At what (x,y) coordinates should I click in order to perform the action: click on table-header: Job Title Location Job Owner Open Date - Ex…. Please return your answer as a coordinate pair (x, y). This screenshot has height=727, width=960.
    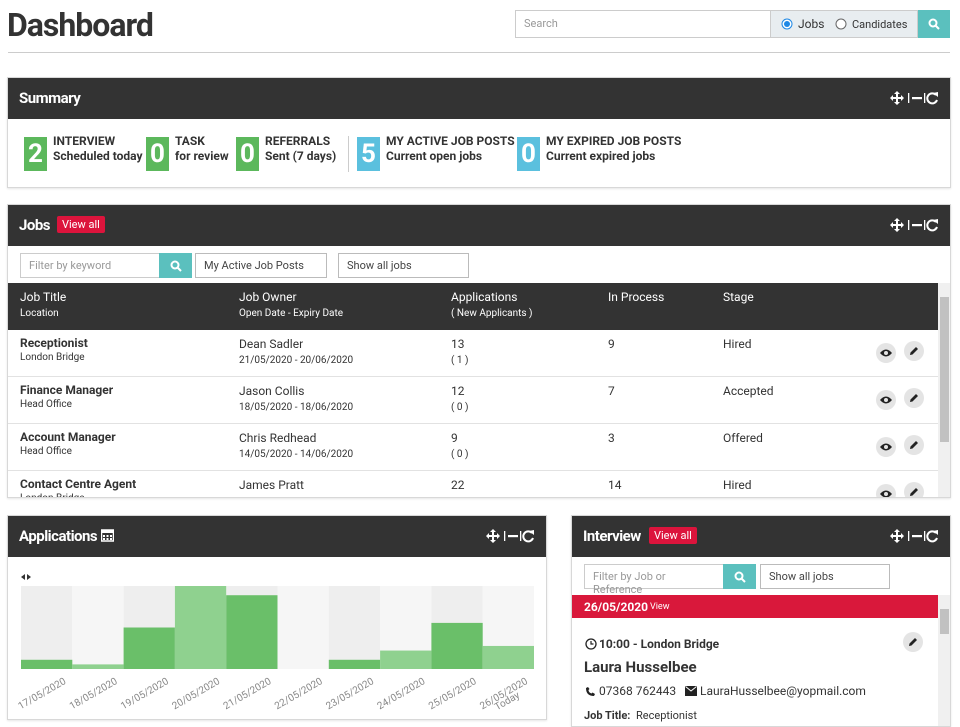
    Looking at the image, I should click on (473, 306).